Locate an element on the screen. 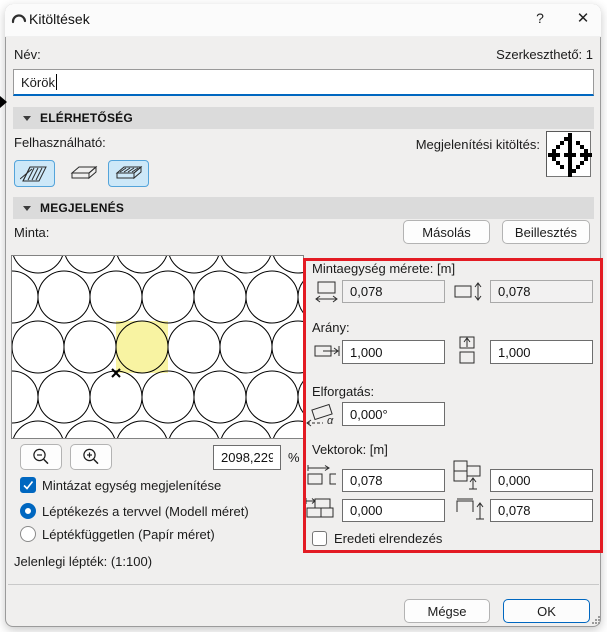 Image resolution: width=607 pixels, height=632 pixels. alpha-glyph: α is located at coordinates (330, 421).